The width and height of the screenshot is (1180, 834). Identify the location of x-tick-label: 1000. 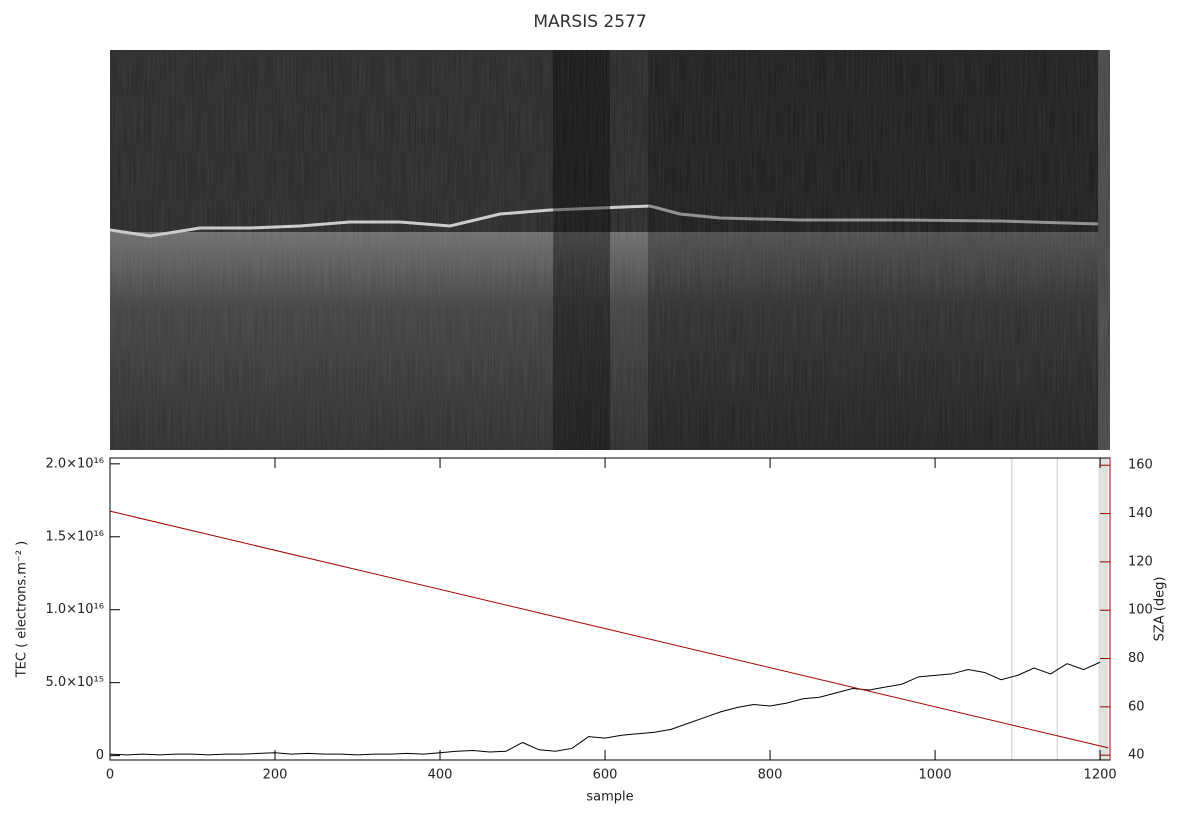
(935, 775).